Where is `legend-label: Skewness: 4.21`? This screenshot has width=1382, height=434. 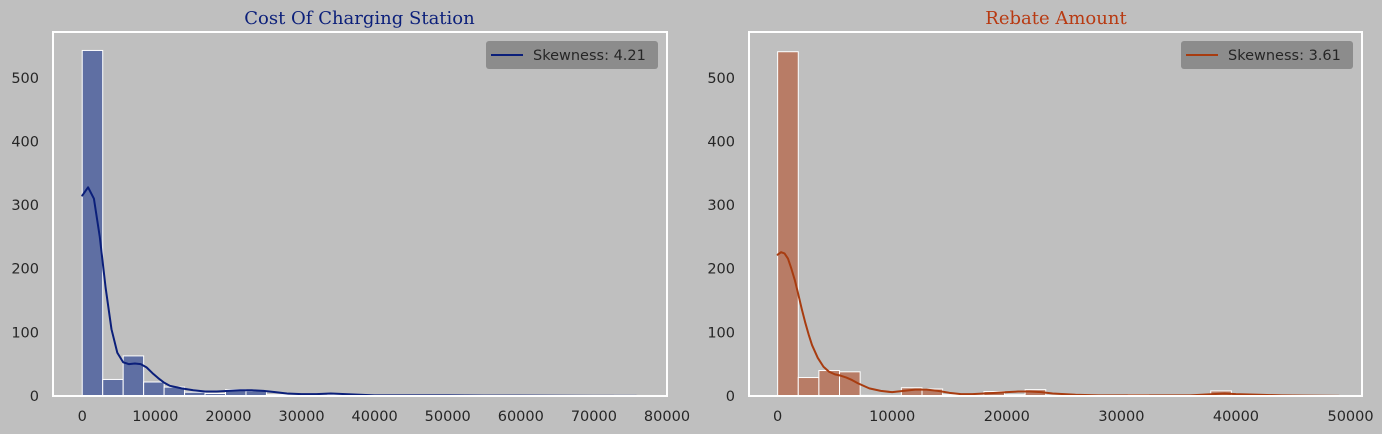 legend-label: Skewness: 4.21 is located at coordinates (589, 56).